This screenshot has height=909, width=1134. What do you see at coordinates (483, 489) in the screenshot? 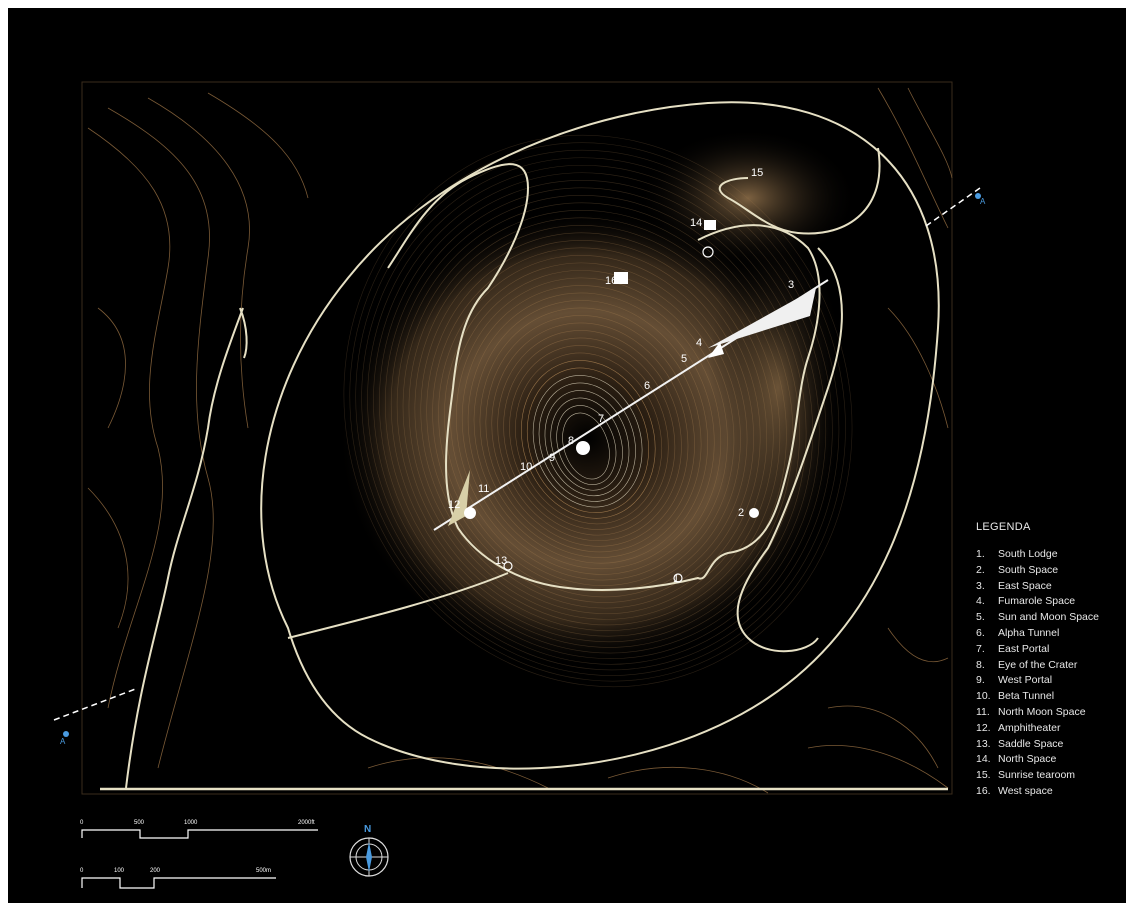
I see `map-label-11: 11` at bounding box center [483, 489].